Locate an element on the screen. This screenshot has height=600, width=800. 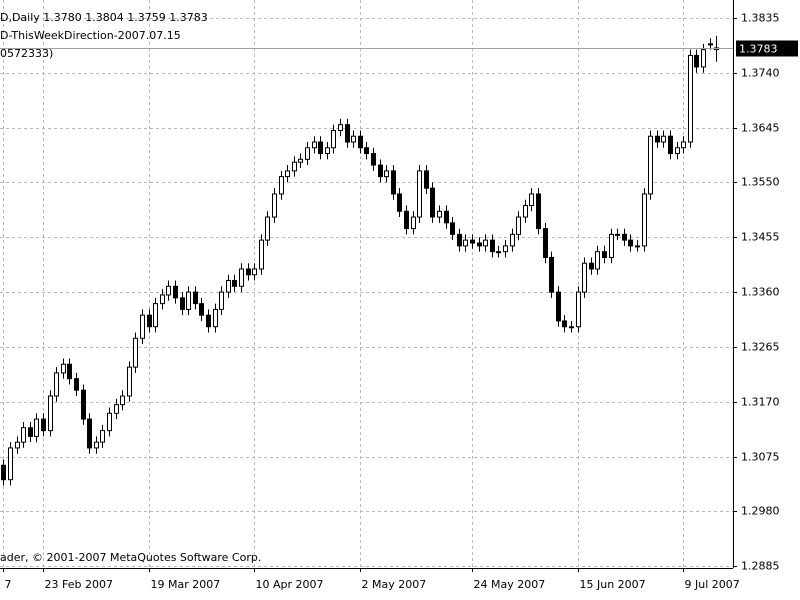
y-tick-label: 1.3645 is located at coordinates (760, 128).